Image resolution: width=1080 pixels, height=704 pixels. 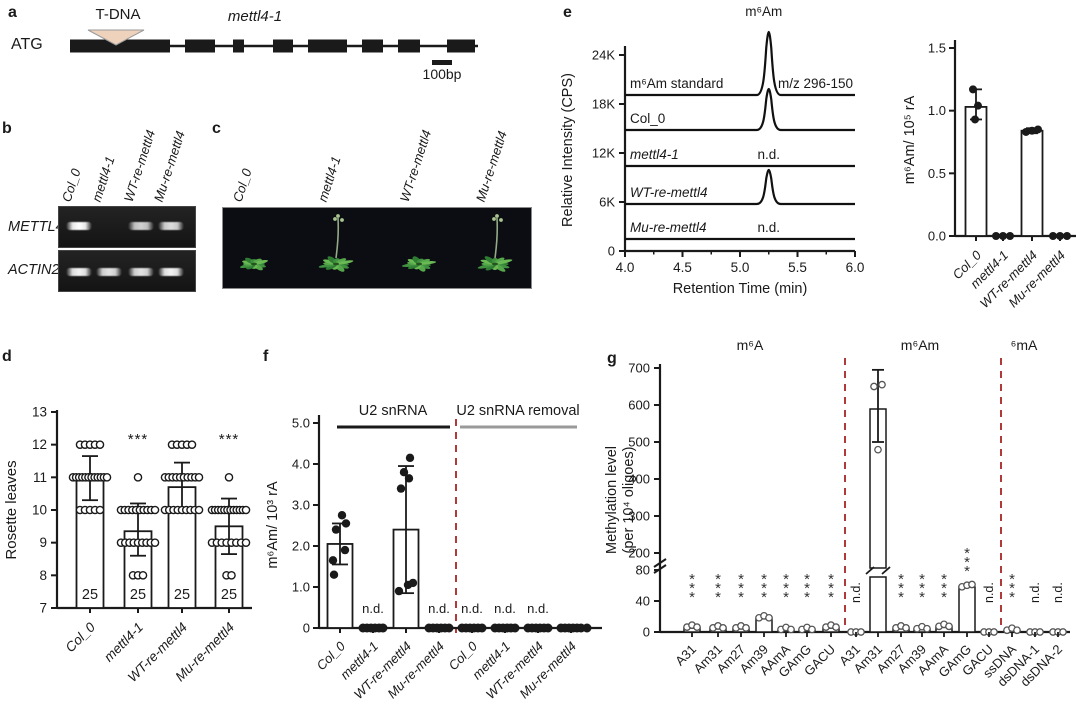 I want to click on y-axis-label: m⁶Am/ 10⁵ rA, so click(x=910, y=139).